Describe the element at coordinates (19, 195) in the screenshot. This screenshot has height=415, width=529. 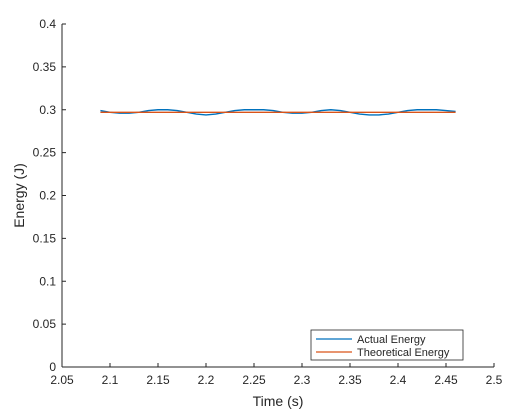
I see `y-axis-label: Energy (J)` at that location.